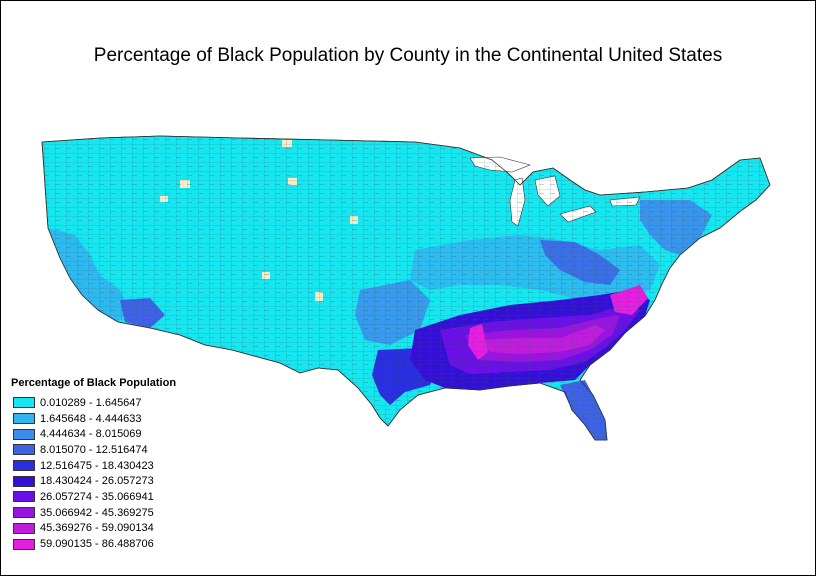  I want to click on legend-item: 18.430424 - 26.057273, so click(93, 481).